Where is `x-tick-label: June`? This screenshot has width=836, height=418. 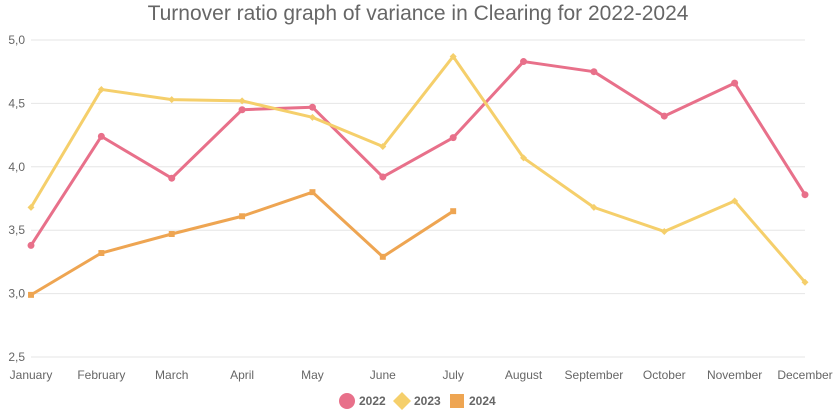 x-tick-label: June is located at coordinates (383, 375).